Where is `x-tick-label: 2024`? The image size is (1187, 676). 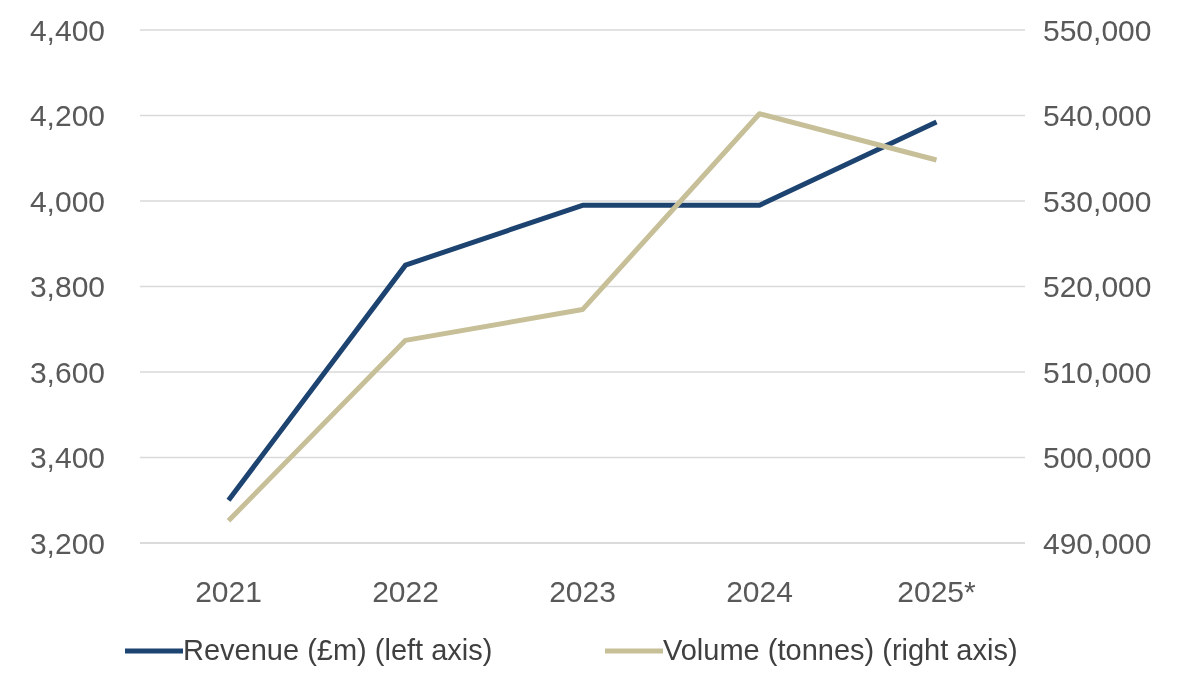 x-tick-label: 2024 is located at coordinates (759, 591).